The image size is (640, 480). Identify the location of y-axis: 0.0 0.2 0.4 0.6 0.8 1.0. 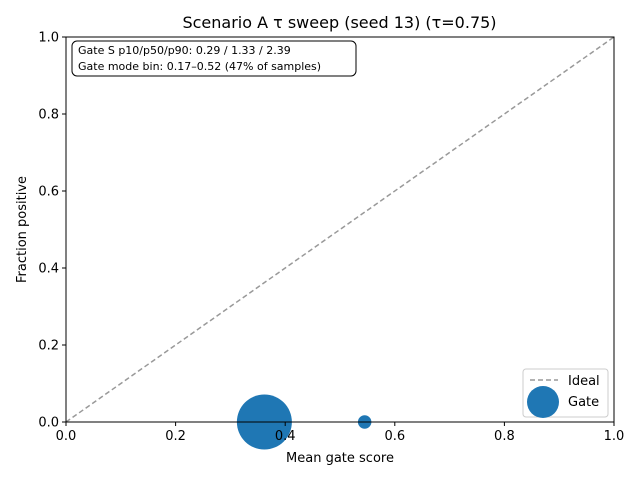
(52, 231).